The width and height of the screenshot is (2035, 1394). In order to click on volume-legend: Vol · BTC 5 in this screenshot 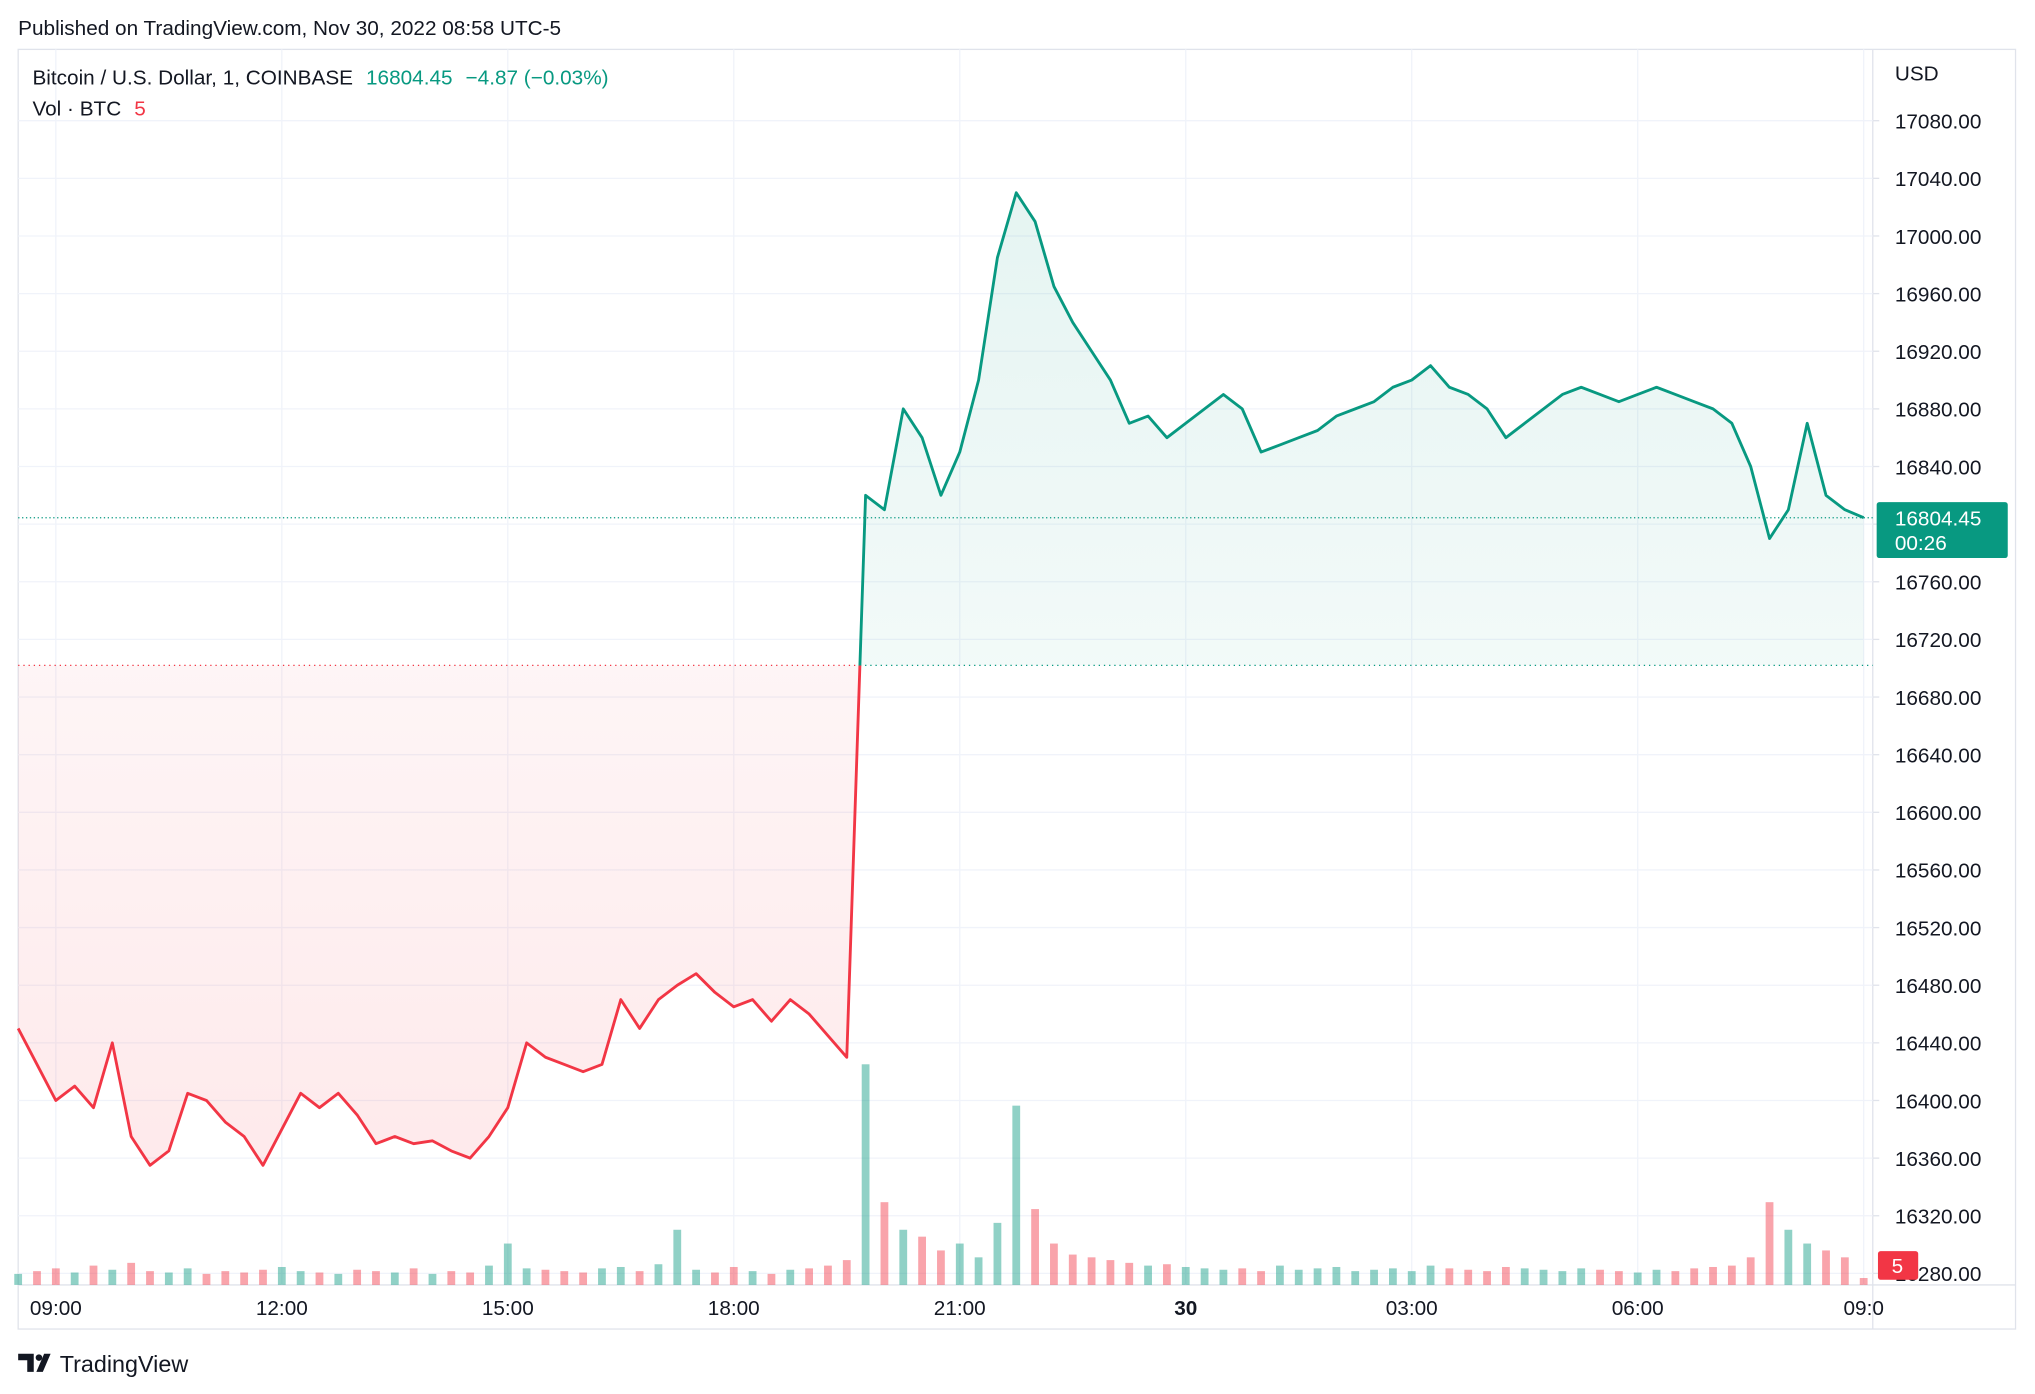, I will do `click(88, 109)`.